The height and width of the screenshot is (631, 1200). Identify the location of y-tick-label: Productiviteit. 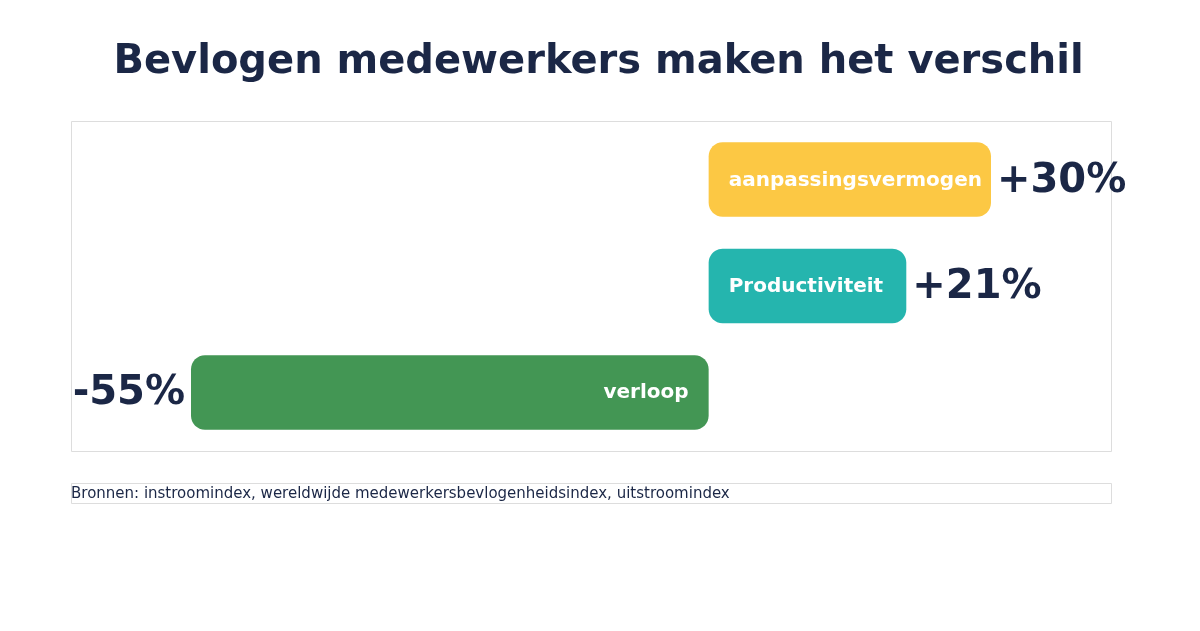
(806, 285).